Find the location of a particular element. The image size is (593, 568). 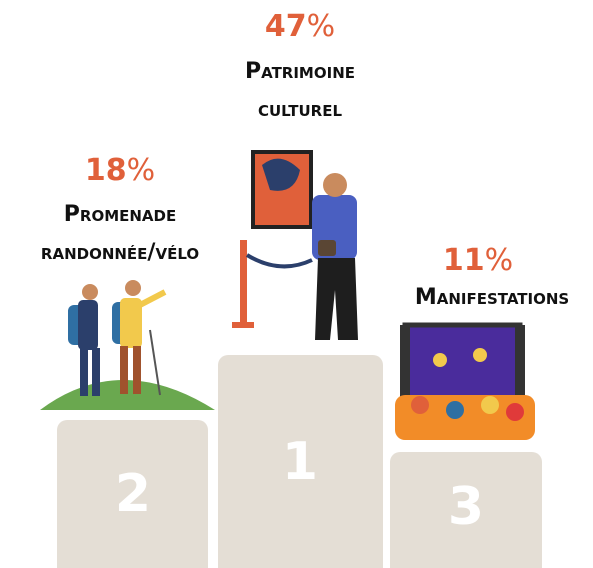

rank-first: 1 is located at coordinates (300, 462).